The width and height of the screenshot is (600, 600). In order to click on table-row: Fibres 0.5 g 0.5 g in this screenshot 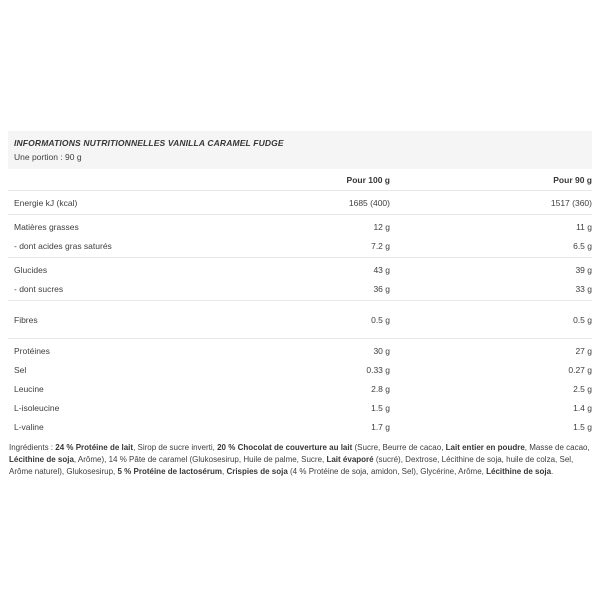, I will do `click(300, 319)`.